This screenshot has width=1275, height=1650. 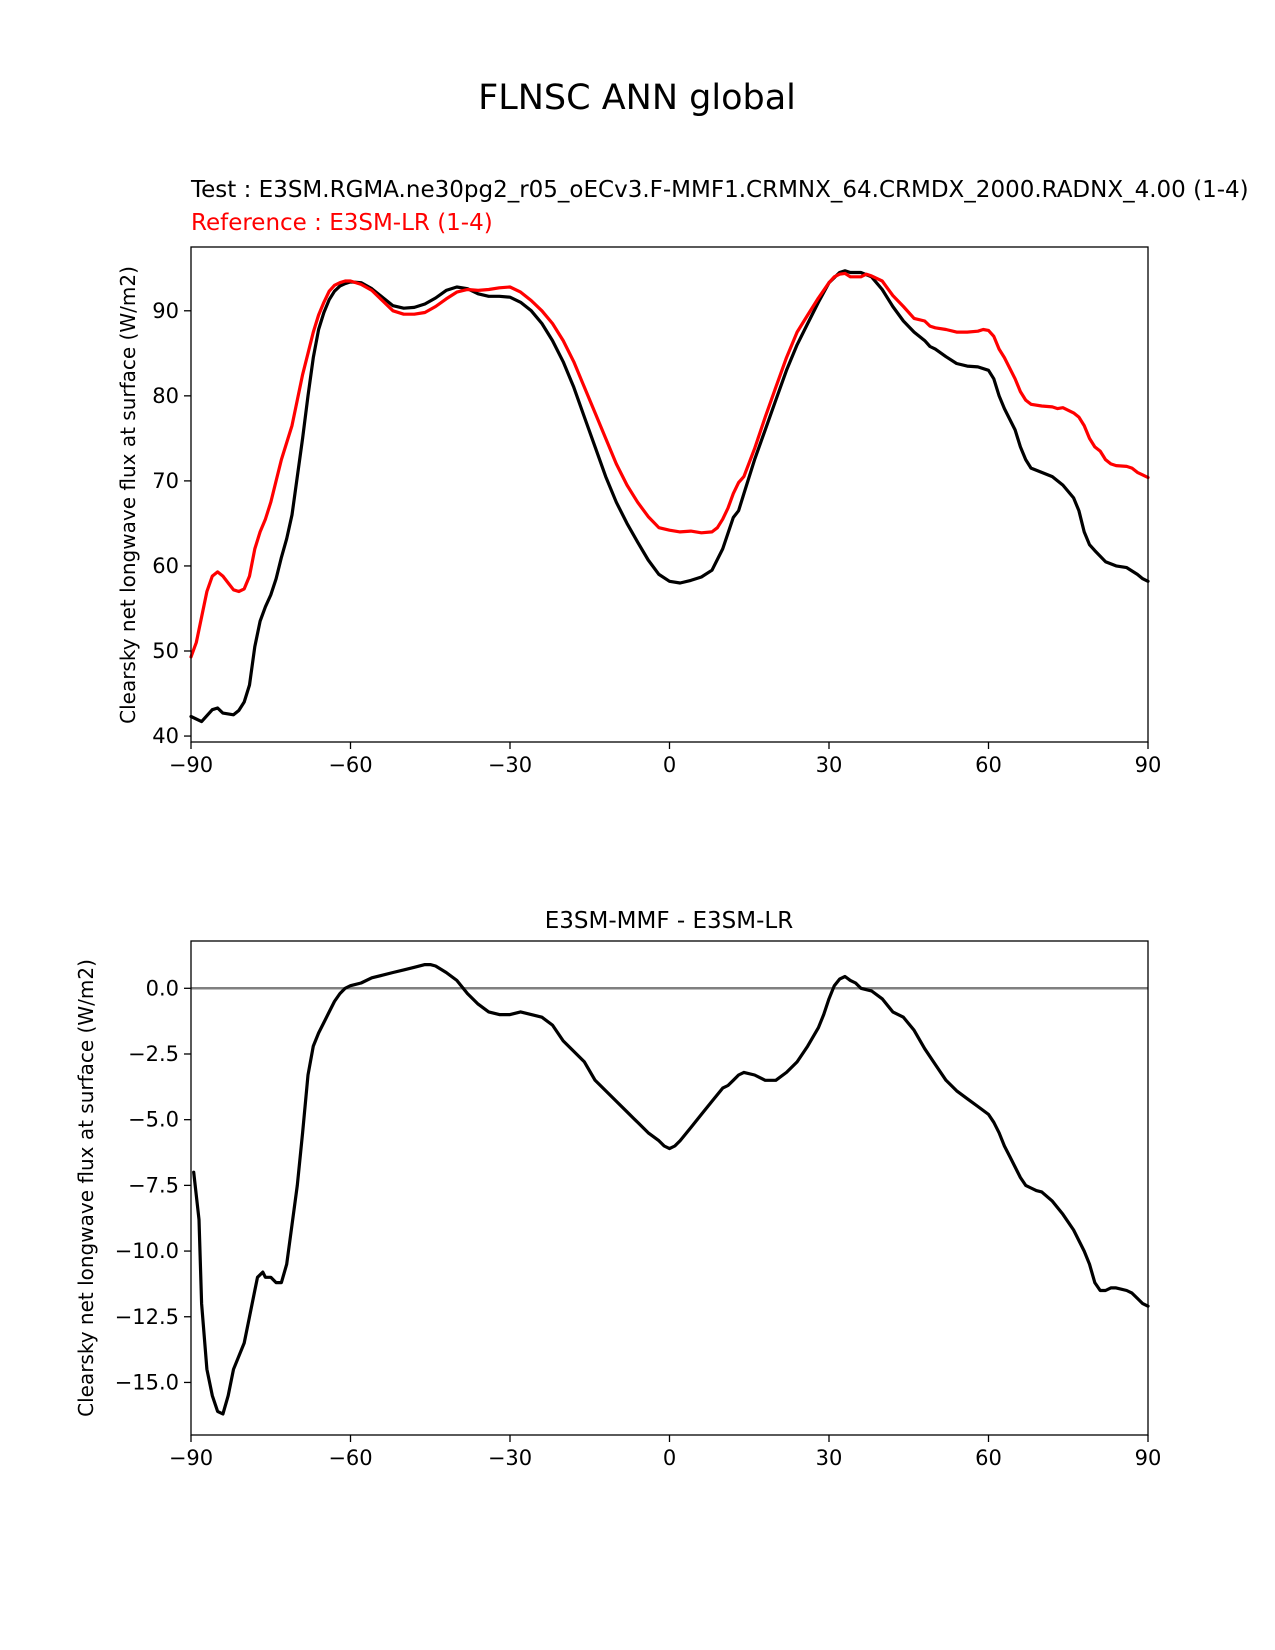 I want to click on bottom-x-ticks: −90 −60 −30 0 30 60 90, so click(x=665, y=1452).